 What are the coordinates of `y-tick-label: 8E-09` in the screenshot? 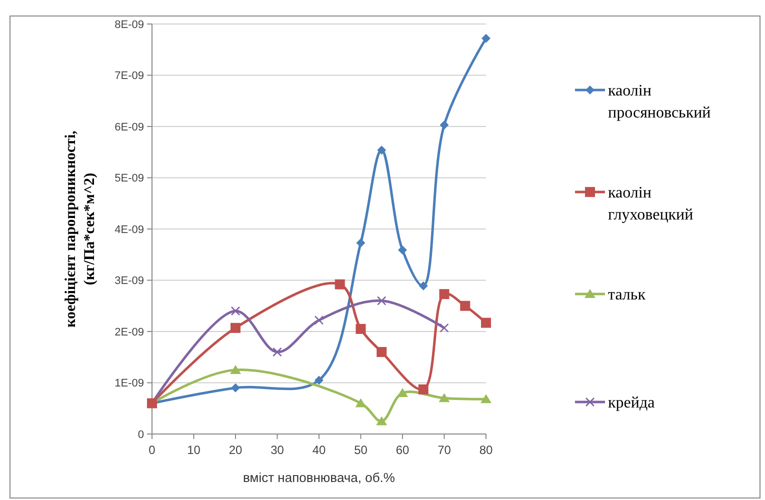 It's located at (129, 24).